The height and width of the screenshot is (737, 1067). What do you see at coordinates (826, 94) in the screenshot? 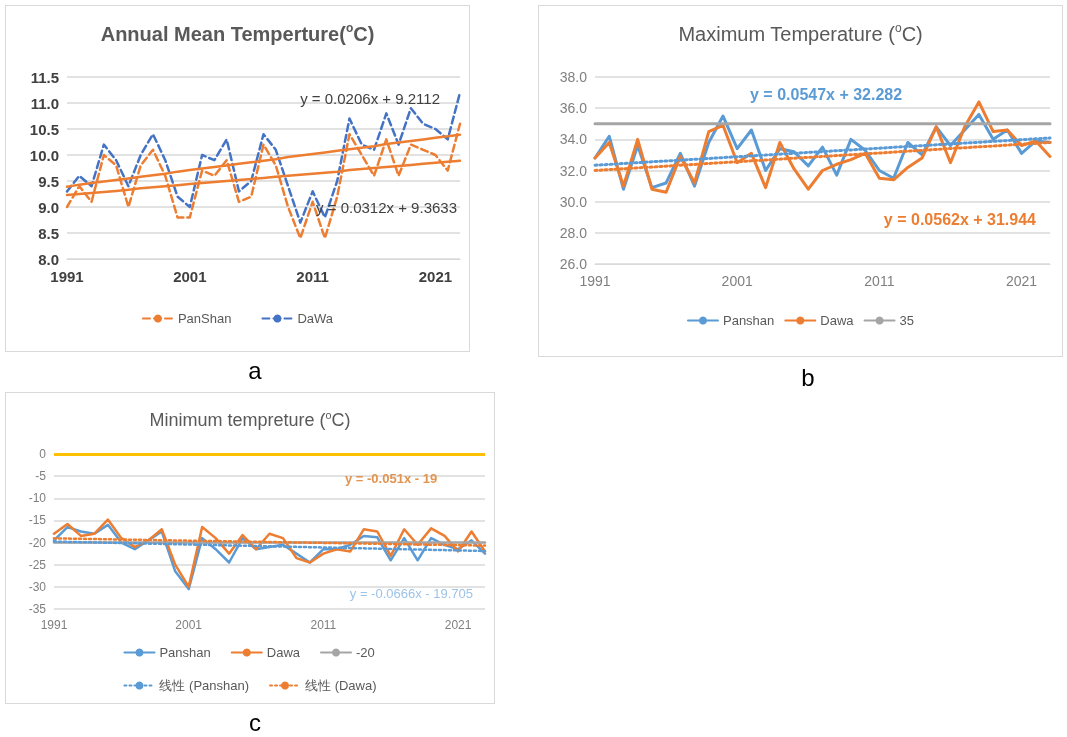
I see `annotation: y = 0.0547x + 32.282` at bounding box center [826, 94].